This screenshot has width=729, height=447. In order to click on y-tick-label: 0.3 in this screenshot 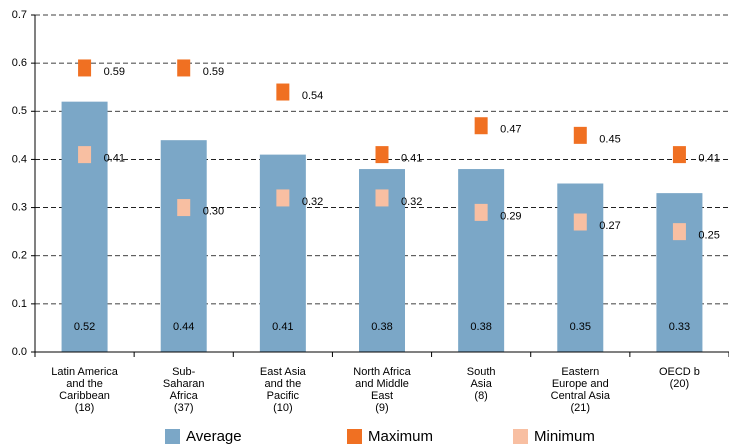, I will do `click(19, 207)`.